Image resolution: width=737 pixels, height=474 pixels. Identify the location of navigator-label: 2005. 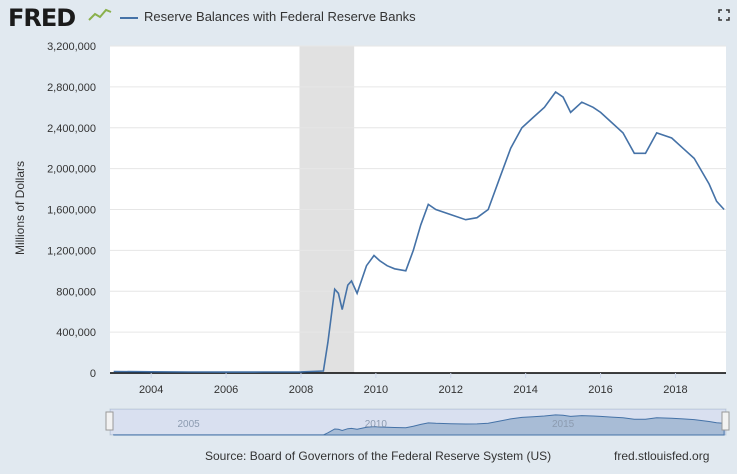
(189, 424).